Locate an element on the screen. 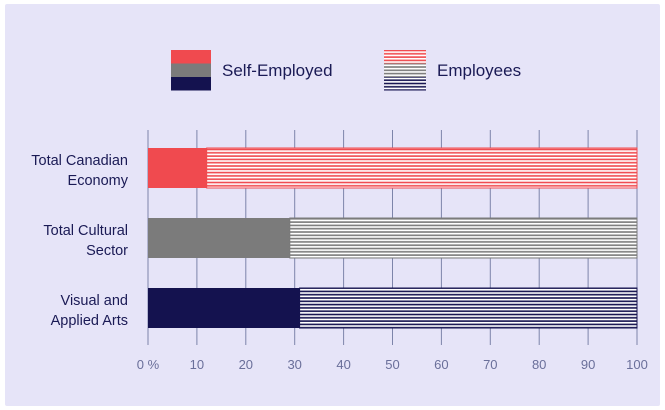  legend-label-employees: Employees is located at coordinates (479, 70).